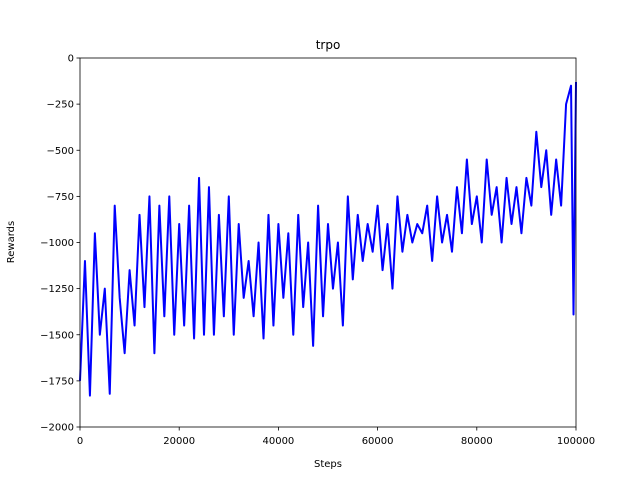  Describe the element at coordinates (71, 59) in the screenshot. I see `y-tick-label: 0` at that location.